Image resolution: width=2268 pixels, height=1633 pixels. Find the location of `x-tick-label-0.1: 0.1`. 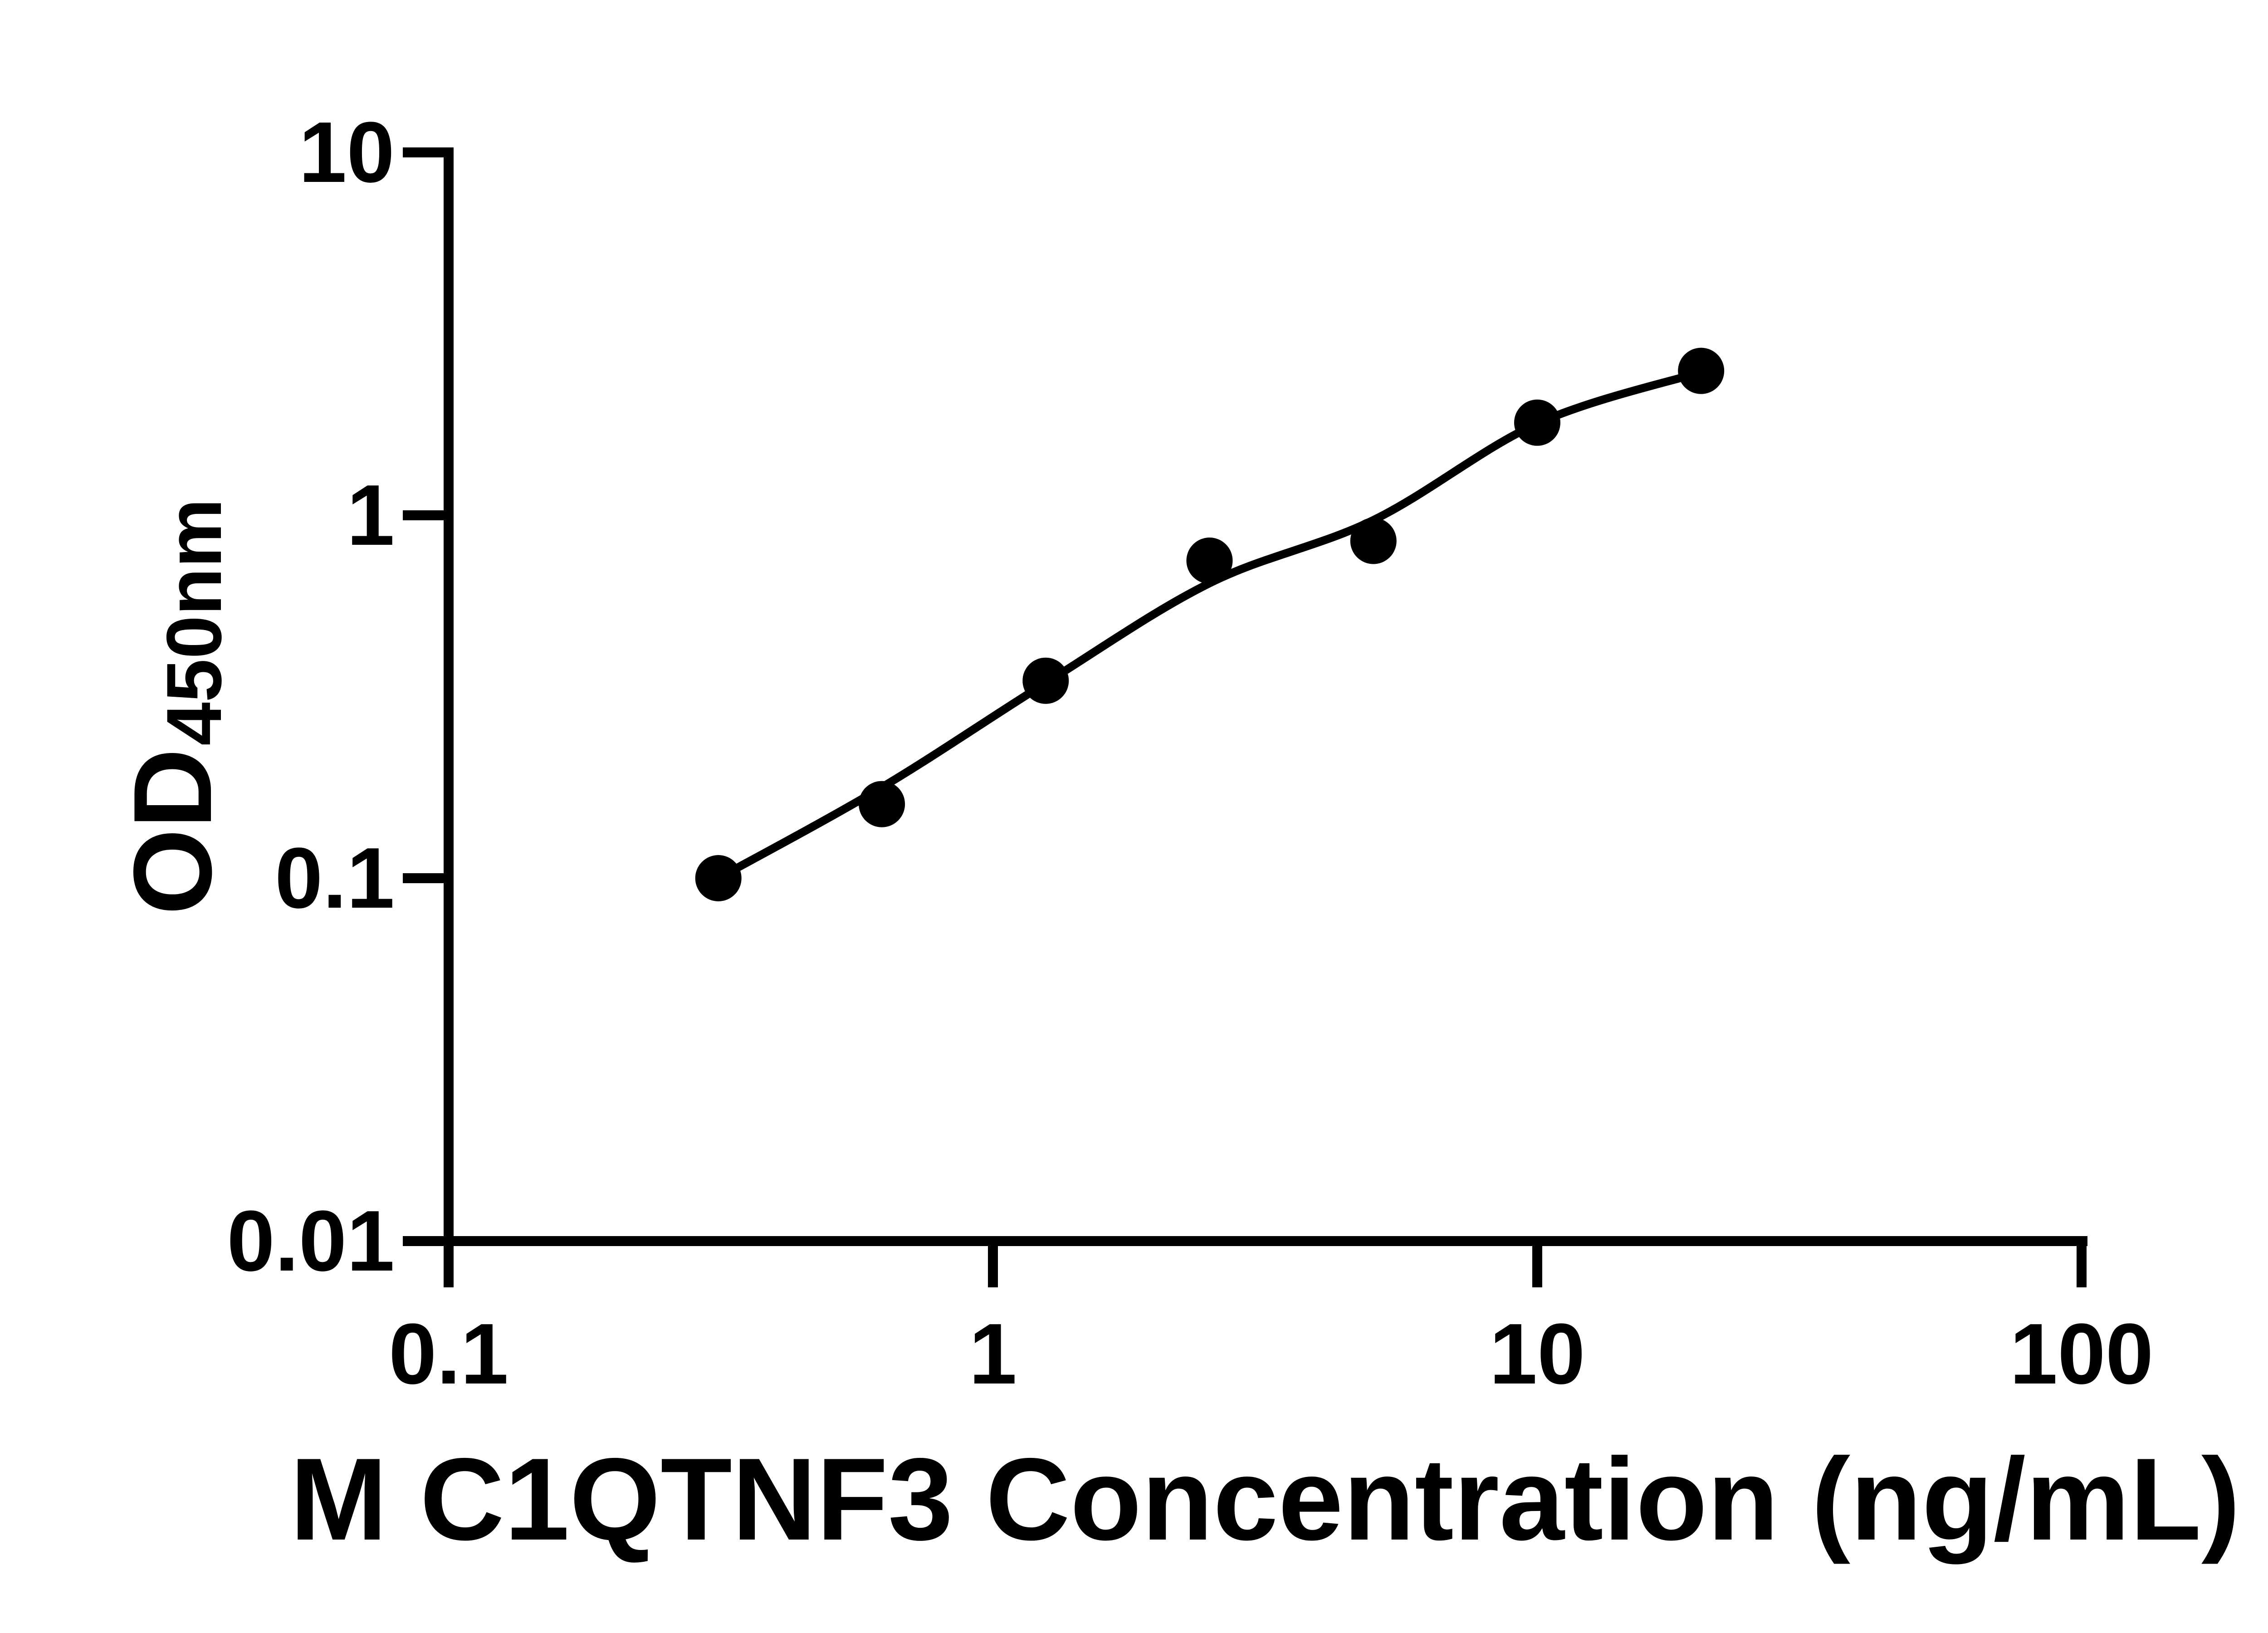

x-tick-label-0.1: 0.1 is located at coordinates (449, 1354).